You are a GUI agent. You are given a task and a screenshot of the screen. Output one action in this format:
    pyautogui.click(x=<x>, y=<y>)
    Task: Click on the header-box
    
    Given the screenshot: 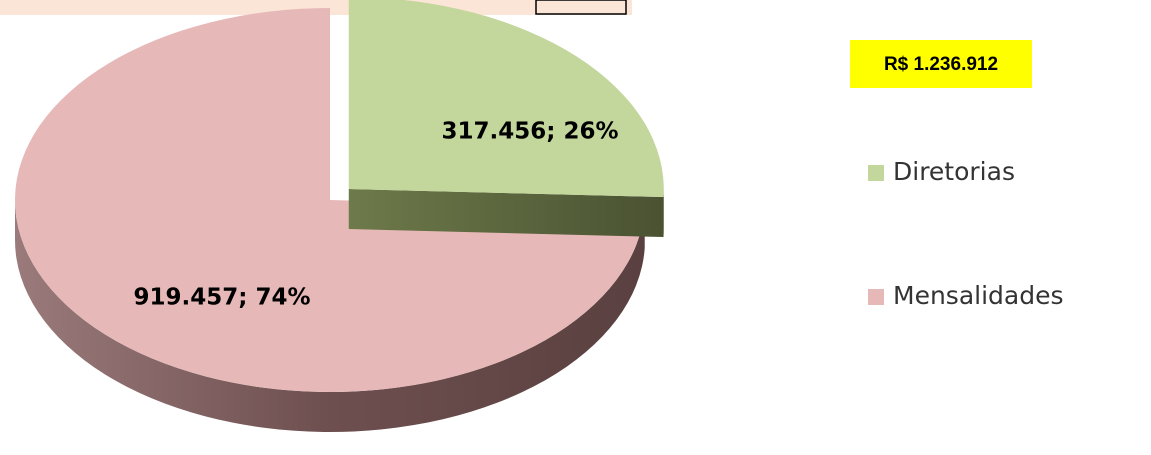 What is the action you would take?
    pyautogui.click(x=581, y=7)
    